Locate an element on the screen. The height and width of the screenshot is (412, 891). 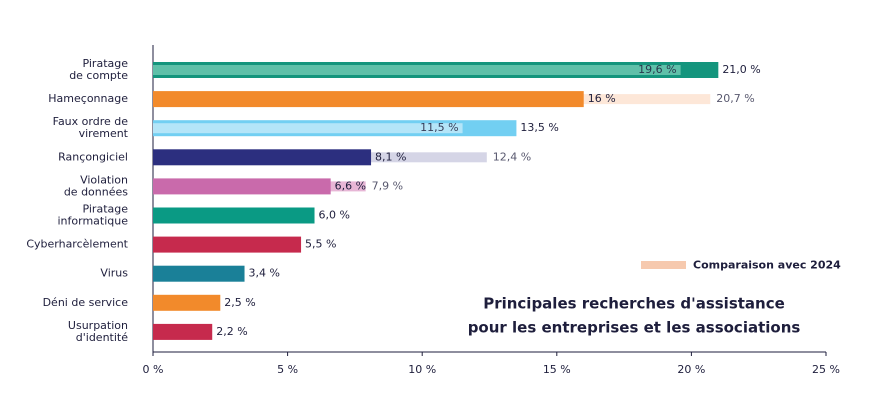
category-label: de données is located at coordinates (96, 191).